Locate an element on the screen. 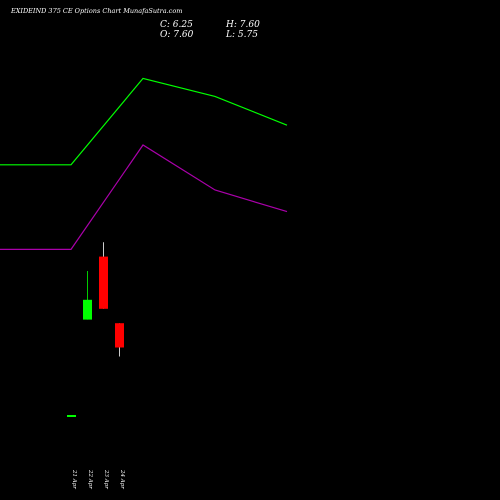 The height and width of the screenshot is (500, 500). ohlc-open: O: 7.60 is located at coordinates (176, 35).